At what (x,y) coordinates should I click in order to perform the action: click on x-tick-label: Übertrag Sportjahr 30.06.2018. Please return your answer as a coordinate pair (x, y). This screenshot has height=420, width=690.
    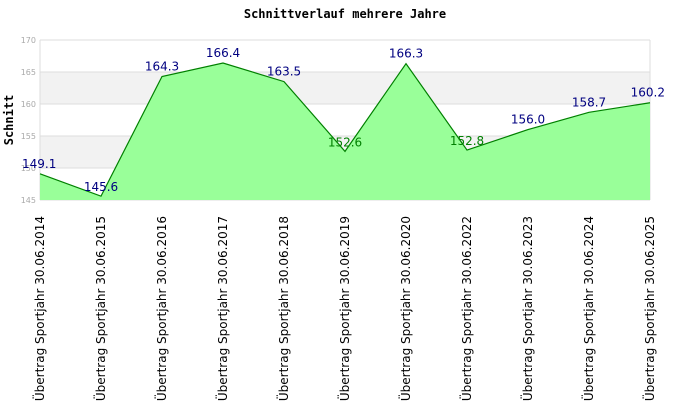
    Looking at the image, I should click on (283, 308).